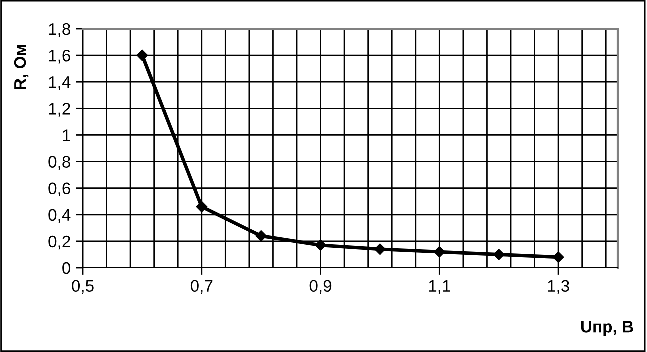  What do you see at coordinates (66, 268) in the screenshot?
I see `y-tick-label: 0` at bounding box center [66, 268].